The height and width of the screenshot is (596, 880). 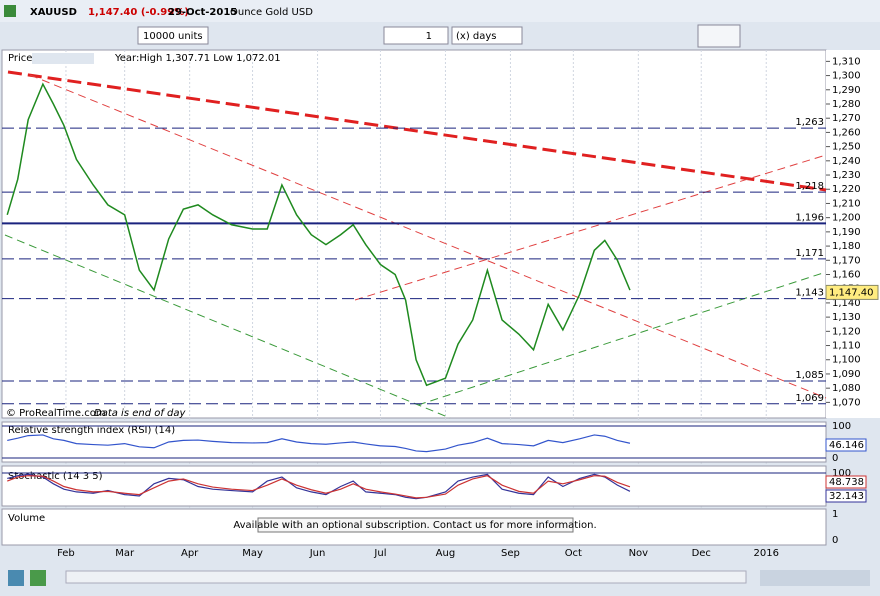 I want to click on quantity: 10000 units, so click(x=173, y=36).